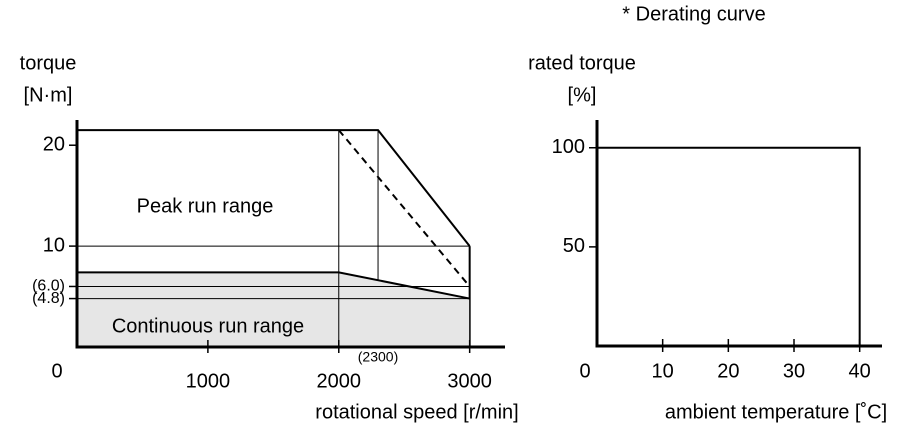 This screenshot has width=923, height=436. I want to click on x-tick-label: 10, so click(663, 371).